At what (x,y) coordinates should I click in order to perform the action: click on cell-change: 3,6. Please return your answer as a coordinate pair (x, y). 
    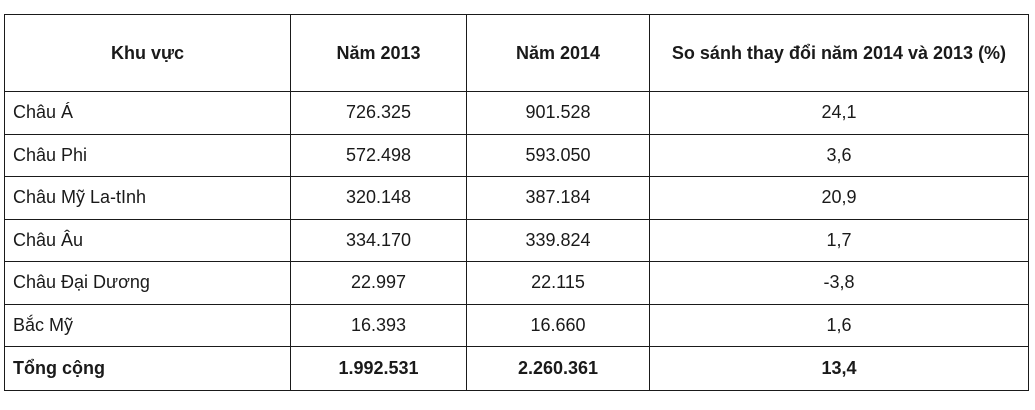
    Looking at the image, I should click on (839, 155).